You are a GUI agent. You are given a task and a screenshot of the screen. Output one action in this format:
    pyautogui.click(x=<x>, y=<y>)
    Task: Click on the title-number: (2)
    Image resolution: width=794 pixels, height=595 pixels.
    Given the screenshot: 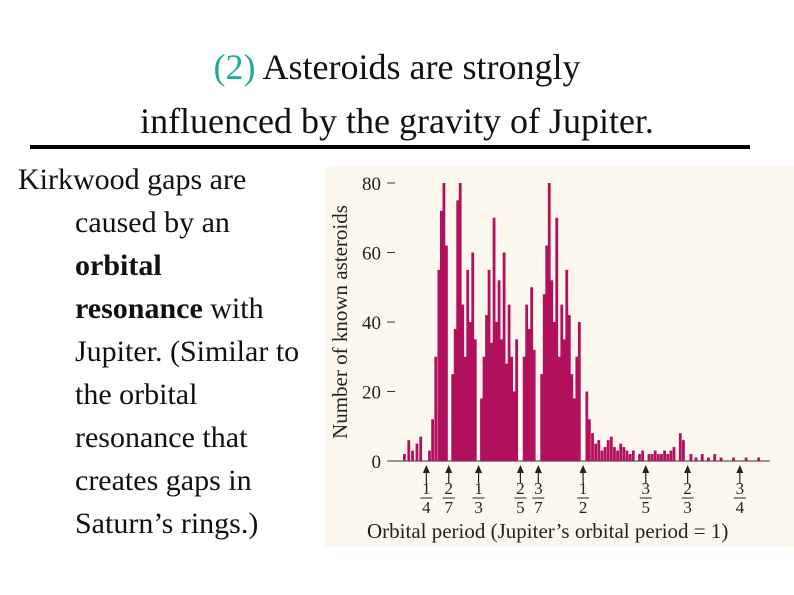 What is the action you would take?
    pyautogui.click(x=234, y=67)
    